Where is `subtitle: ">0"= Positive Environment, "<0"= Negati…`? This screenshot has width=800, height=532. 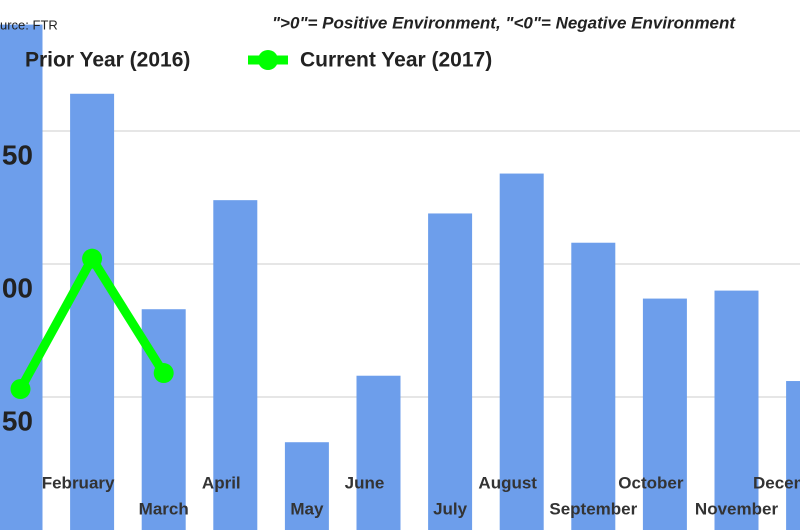
subtitle: ">0"= Positive Environment, "<0"= Negati… is located at coordinates (504, 22).